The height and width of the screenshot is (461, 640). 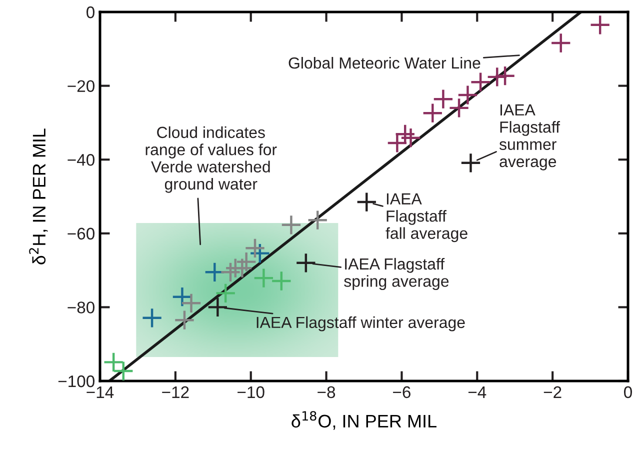 What do you see at coordinates (364, 420) in the screenshot?
I see `x-axis-title: δ$^{18}$O, IN PER MIL` at bounding box center [364, 420].